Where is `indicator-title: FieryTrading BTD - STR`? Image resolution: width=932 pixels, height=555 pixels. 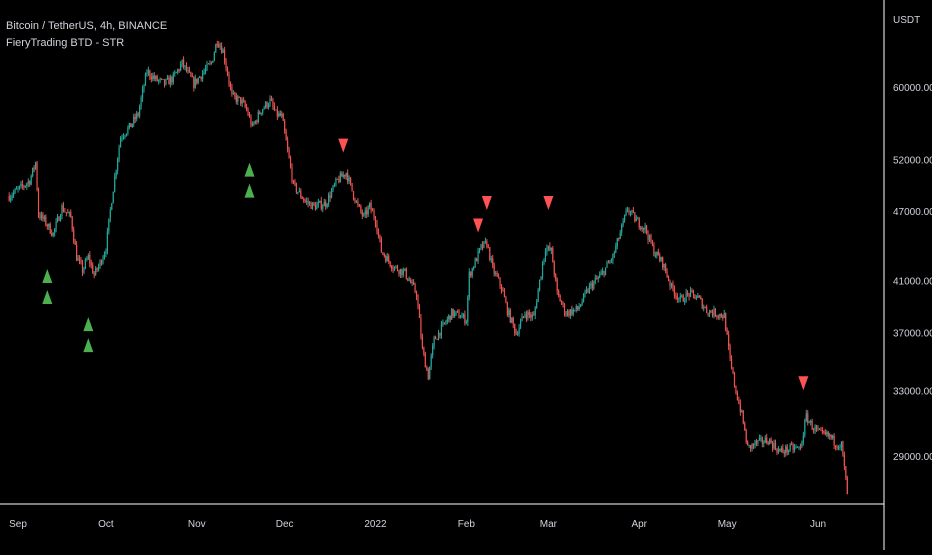 indicator-title: FieryTrading BTD - STR is located at coordinates (65, 43).